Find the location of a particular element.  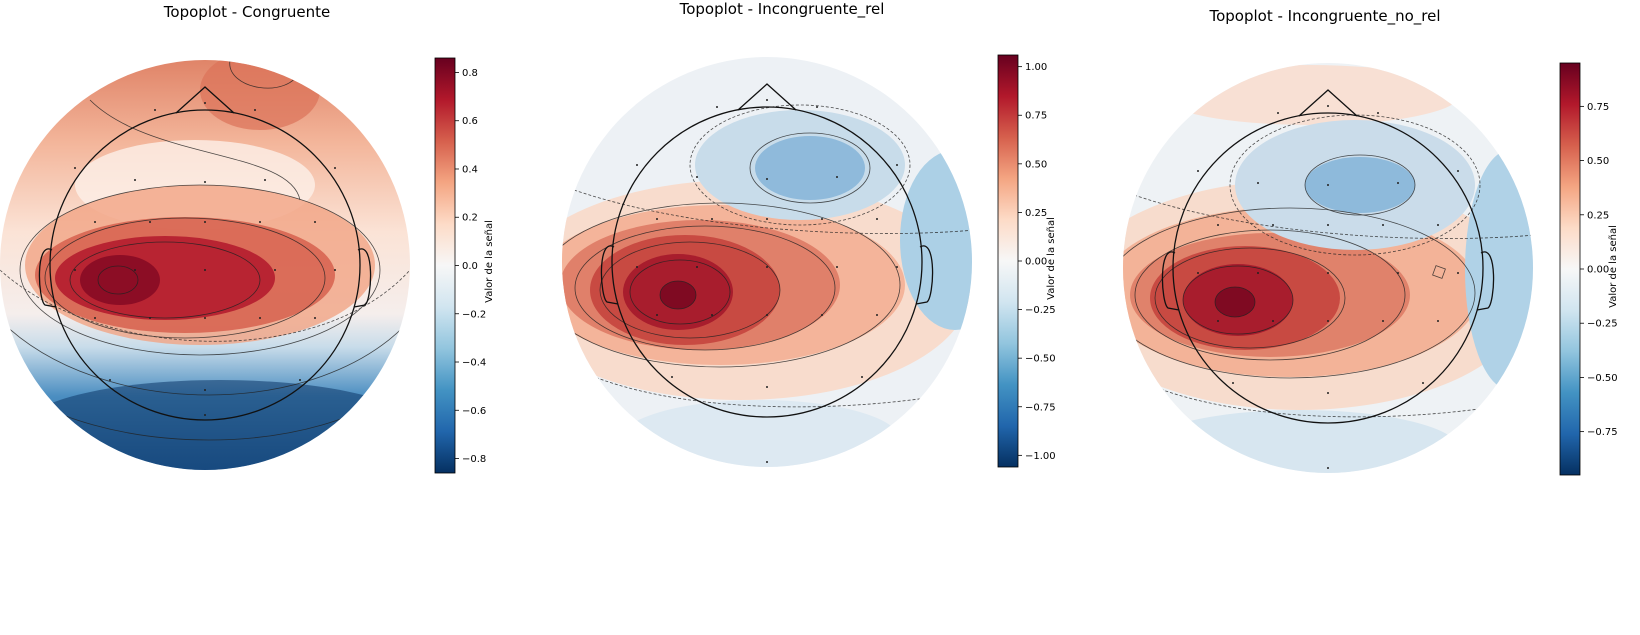

colorbar-tick-label: 0.2 is located at coordinates (470, 218).